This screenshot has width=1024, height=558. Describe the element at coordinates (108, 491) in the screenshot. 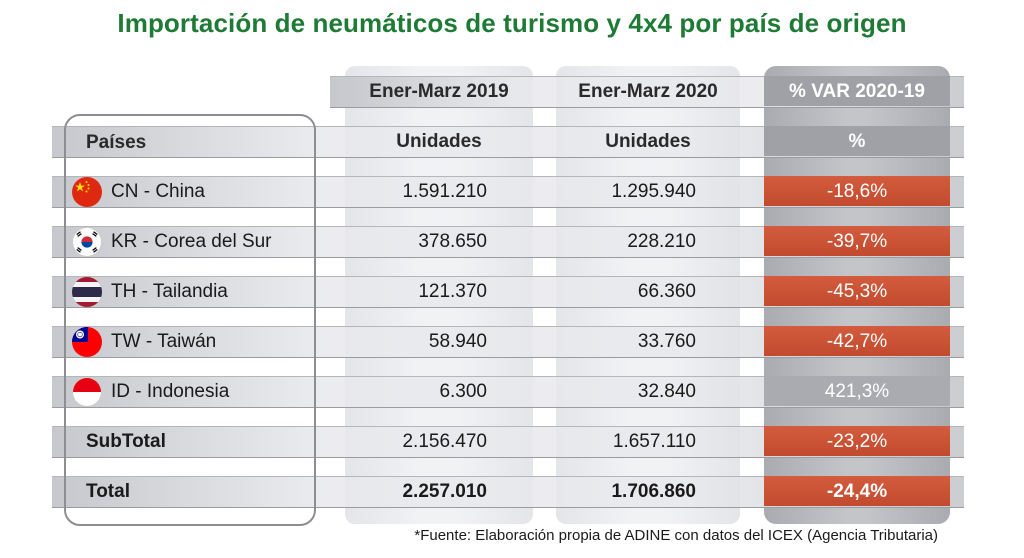

I see `total-label: Total` at that location.